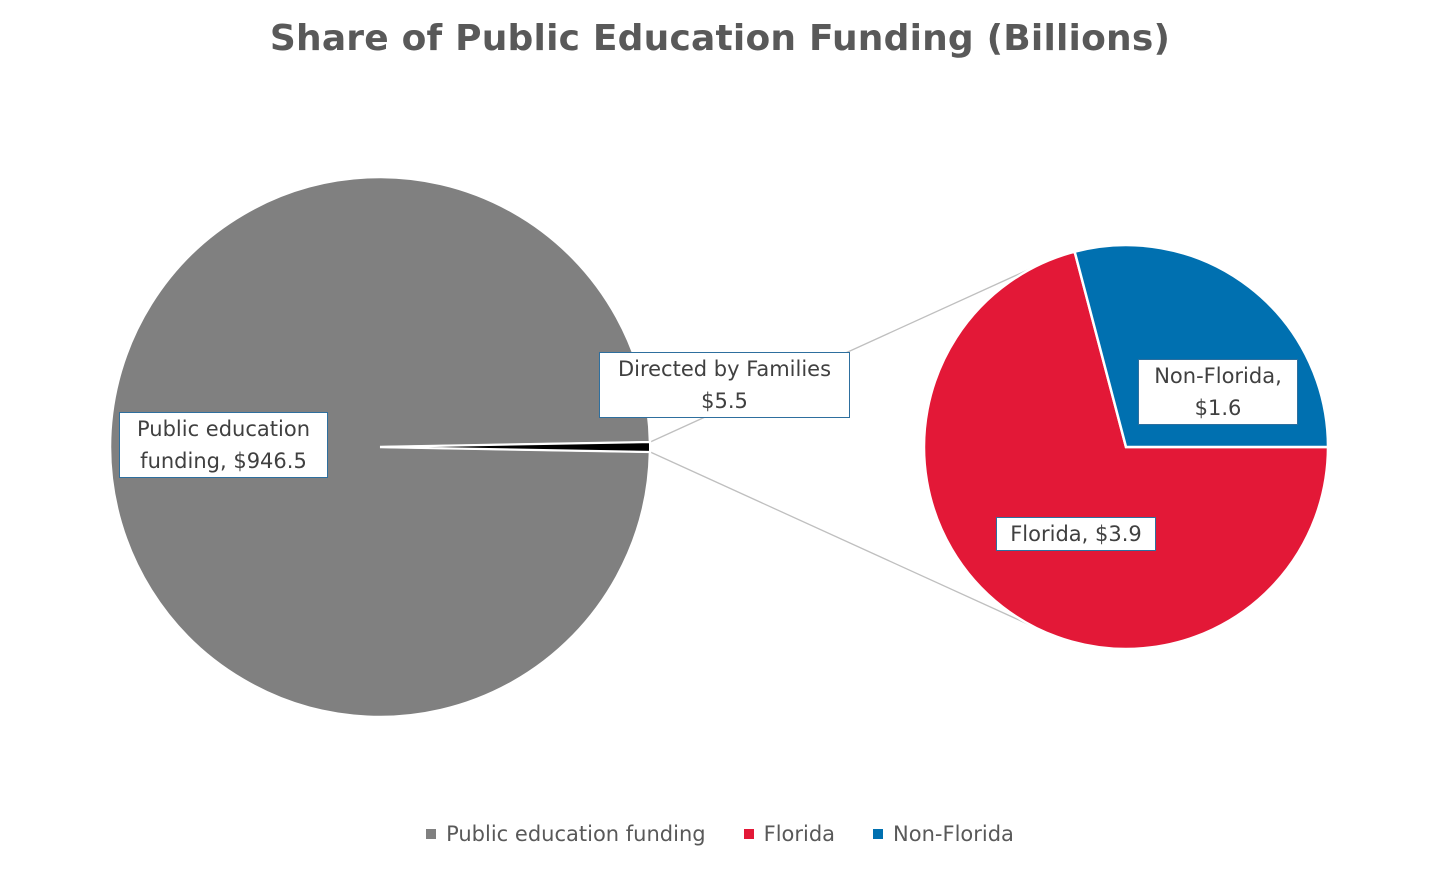 The width and height of the screenshot is (1440, 871). I want to click on legend-swatch-non-florida, so click(878, 834).